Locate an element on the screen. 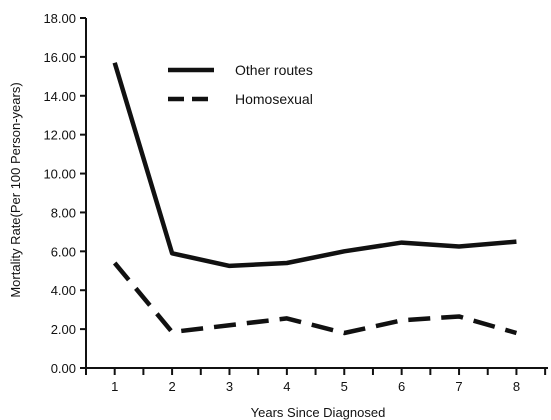 Image resolution: width=551 pixels, height=420 pixels. y-tick-label: 18.00 is located at coordinates (59, 18).